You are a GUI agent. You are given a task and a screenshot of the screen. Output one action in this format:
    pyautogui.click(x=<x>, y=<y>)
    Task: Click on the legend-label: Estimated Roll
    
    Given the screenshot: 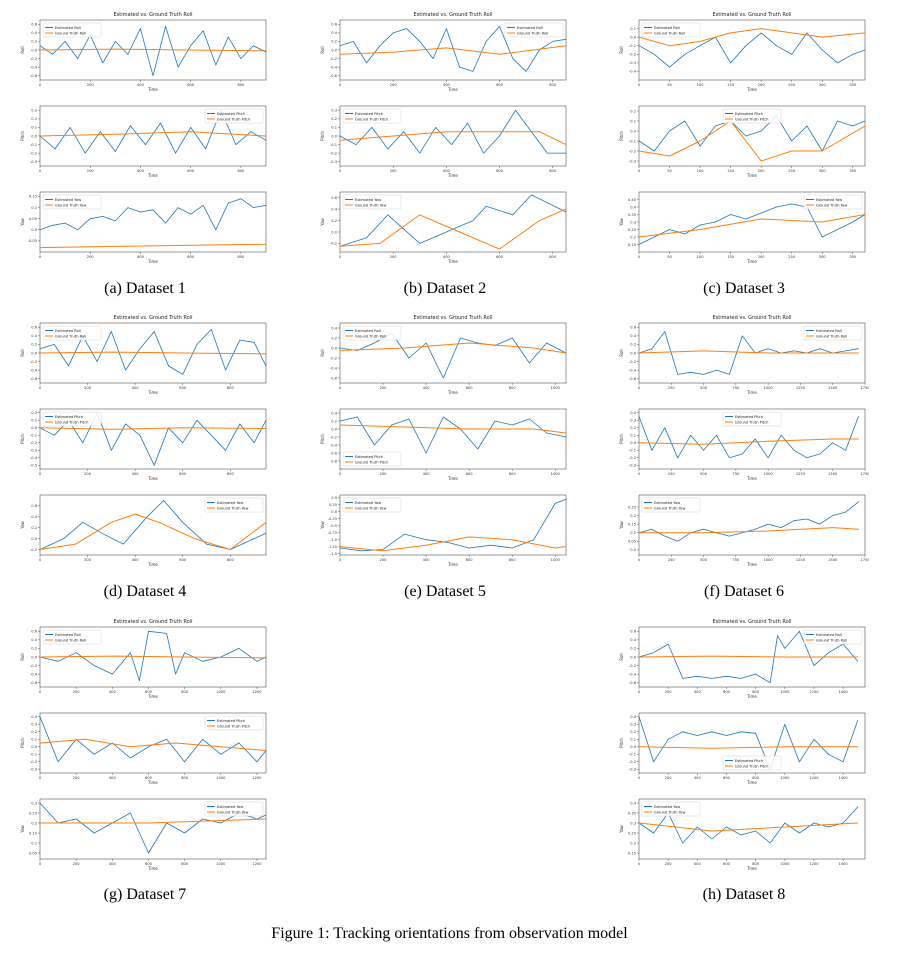 What is the action you would take?
    pyautogui.click(x=829, y=635)
    